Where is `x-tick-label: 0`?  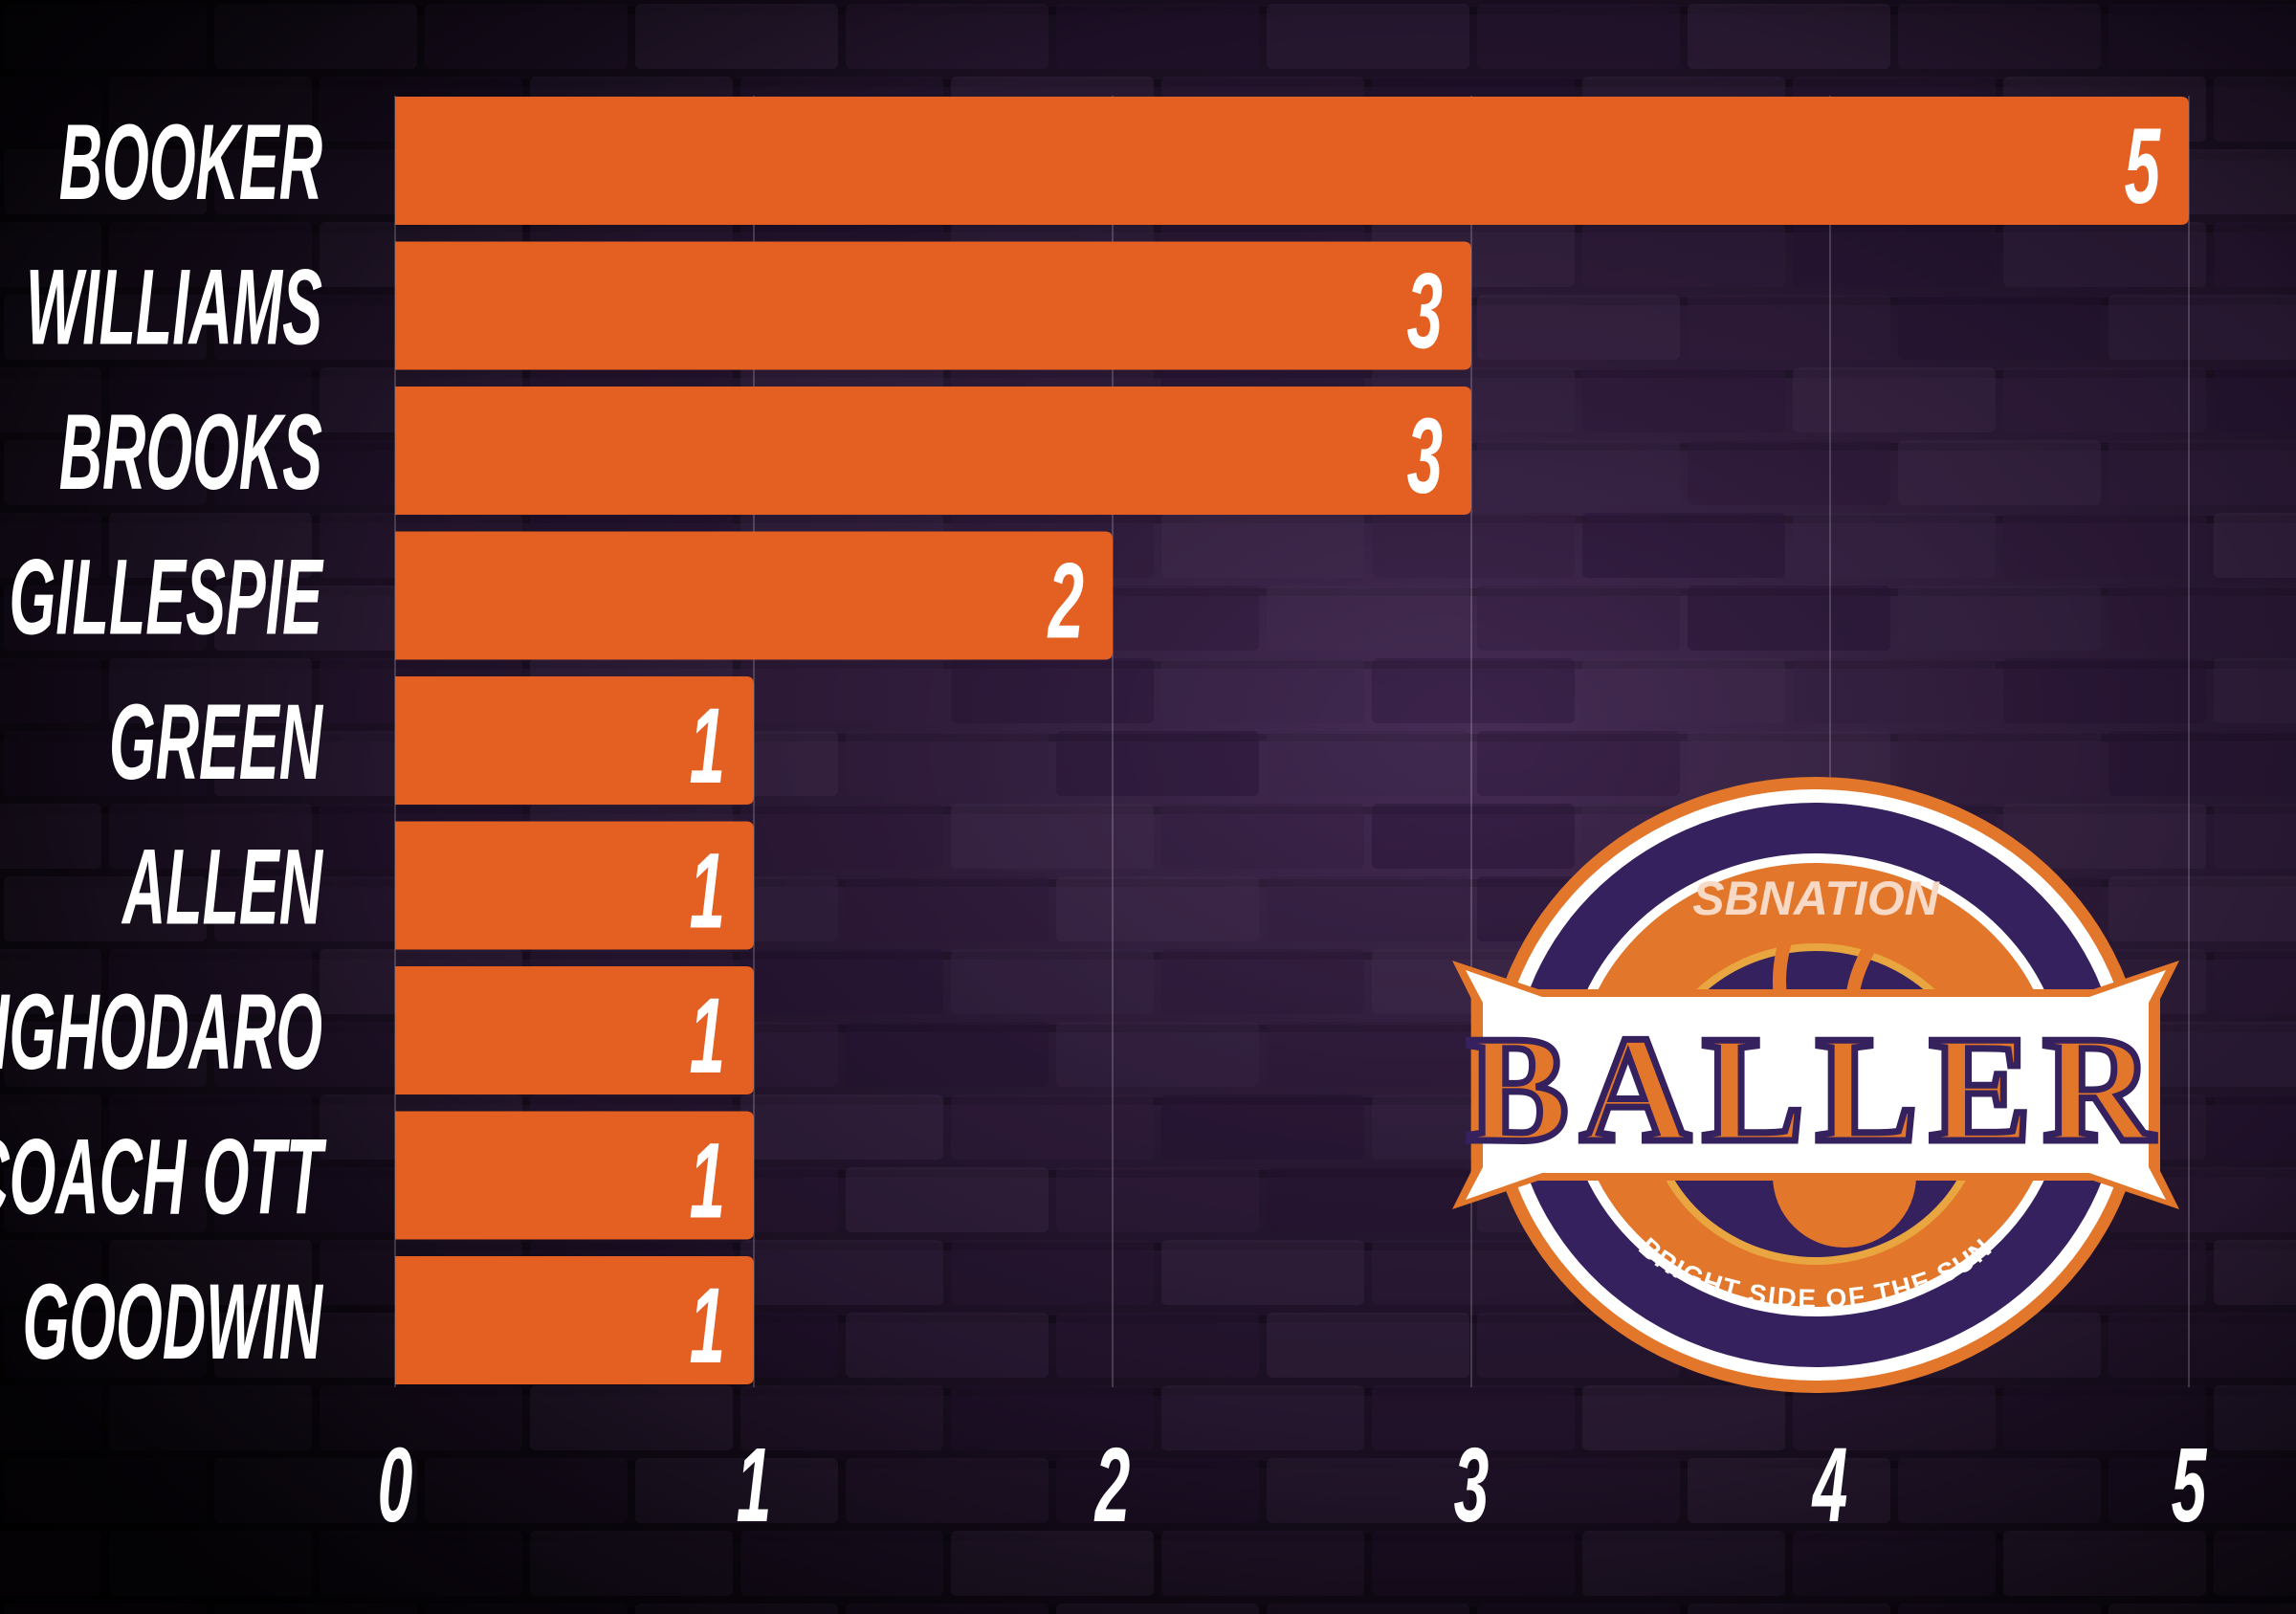
x-tick-label: 0 is located at coordinates (395, 1486).